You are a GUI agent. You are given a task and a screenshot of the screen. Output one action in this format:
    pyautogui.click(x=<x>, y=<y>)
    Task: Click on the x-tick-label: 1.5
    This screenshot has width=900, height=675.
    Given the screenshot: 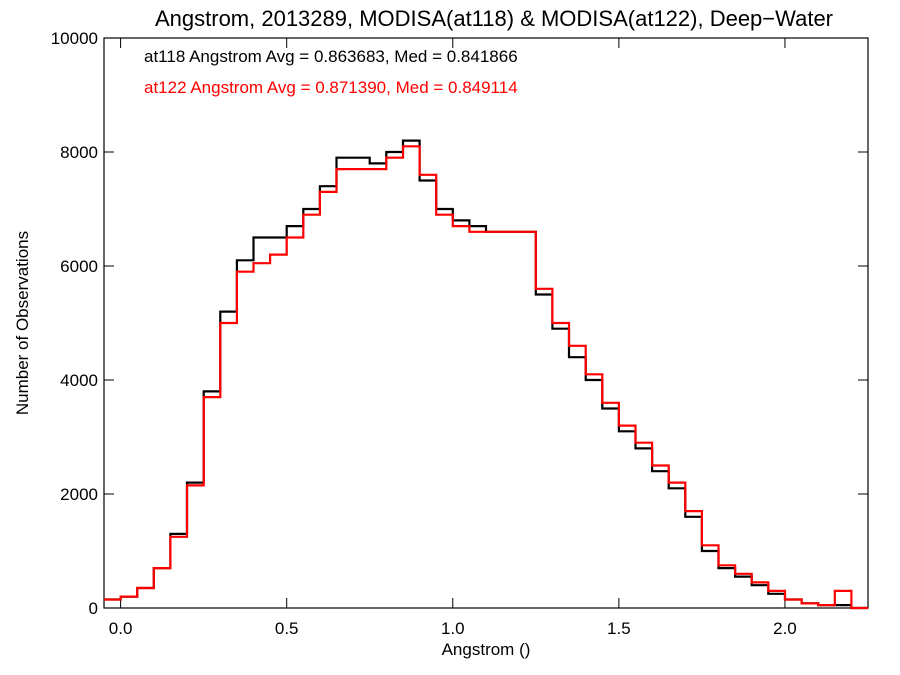 What is the action you would take?
    pyautogui.click(x=619, y=628)
    